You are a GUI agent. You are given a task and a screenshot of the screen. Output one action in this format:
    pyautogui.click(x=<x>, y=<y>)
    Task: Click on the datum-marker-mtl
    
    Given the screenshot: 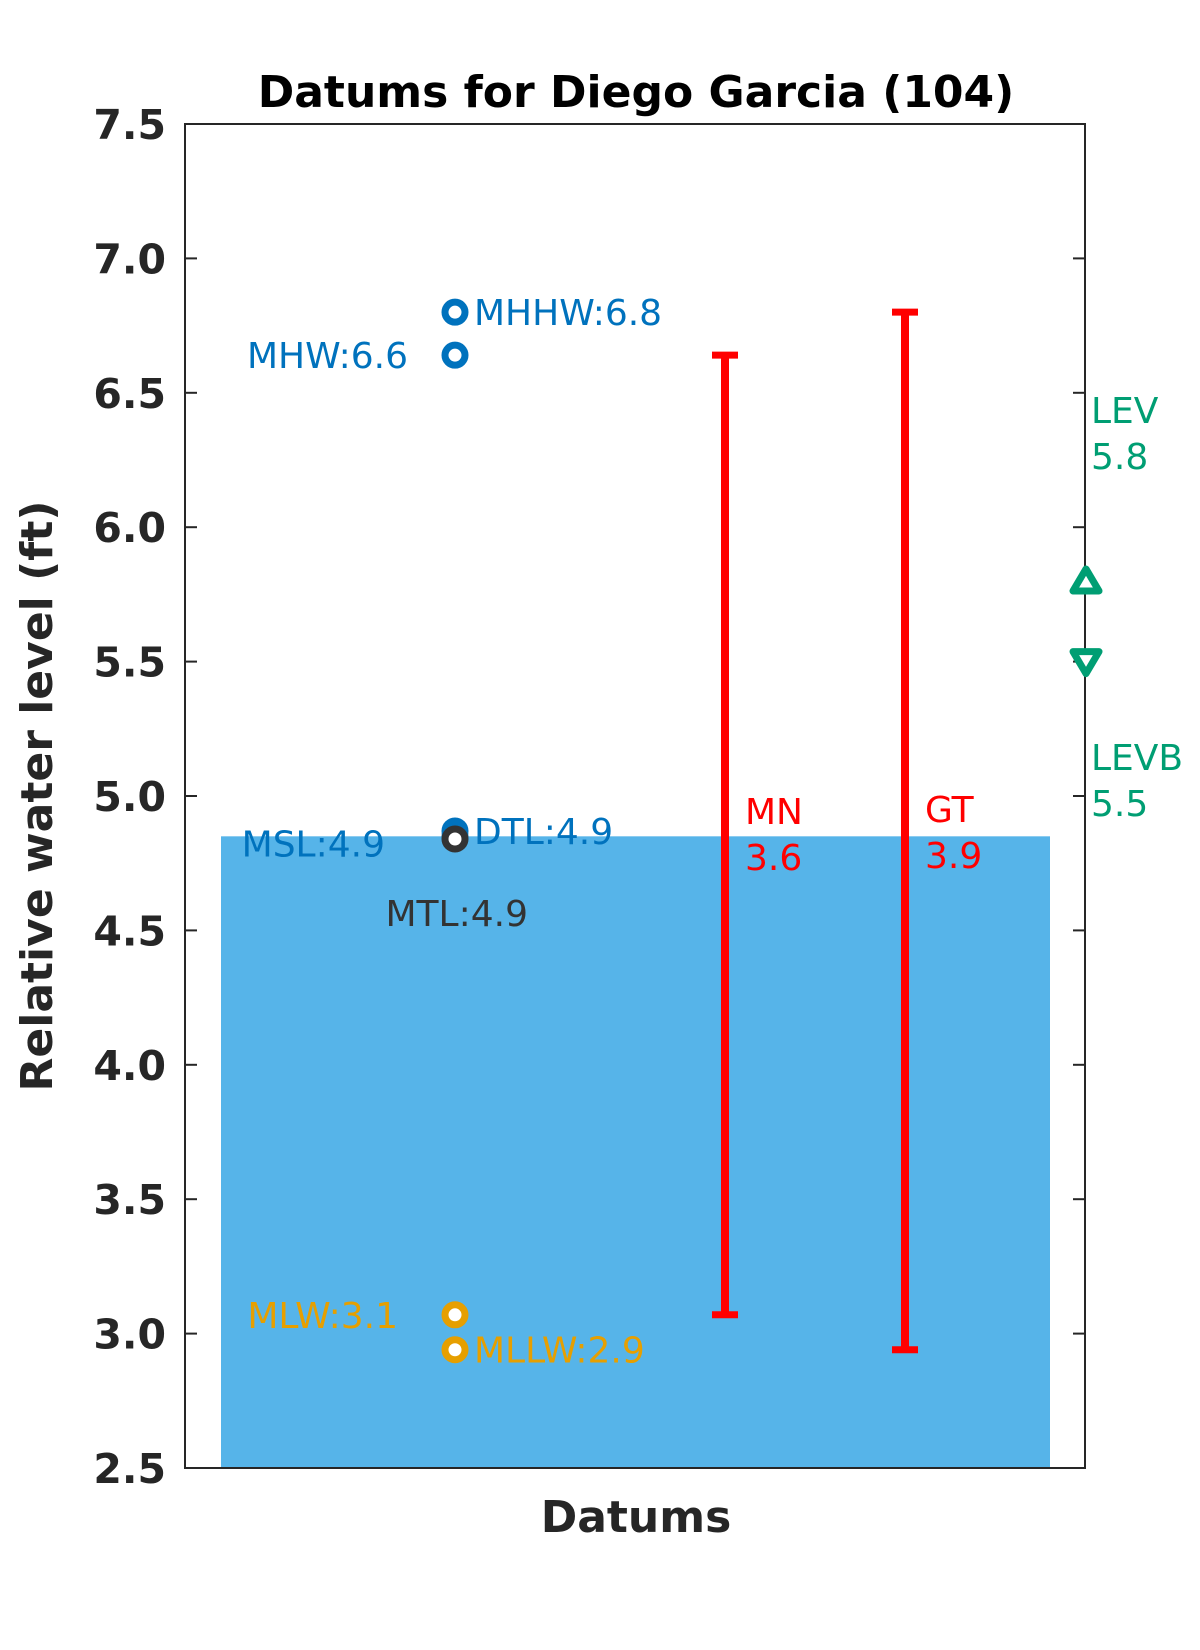 What is the action you would take?
    pyautogui.click(x=455, y=839)
    